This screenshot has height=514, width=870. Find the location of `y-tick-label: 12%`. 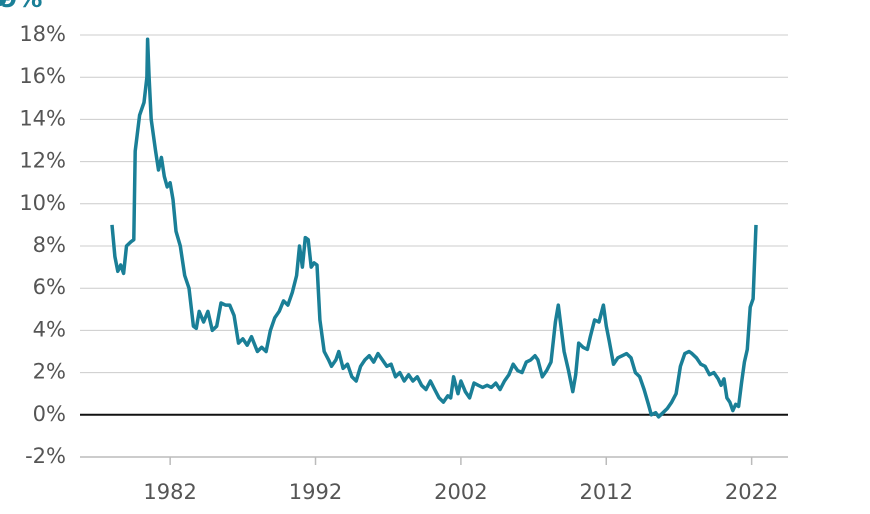

y-tick-label: 12% is located at coordinates (42, 161).